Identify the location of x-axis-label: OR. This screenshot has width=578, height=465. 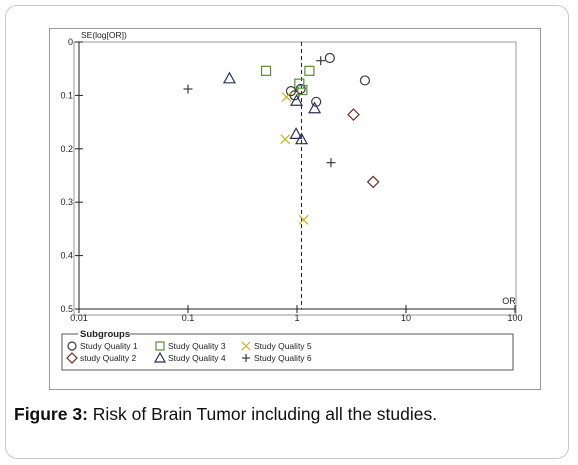
(509, 301).